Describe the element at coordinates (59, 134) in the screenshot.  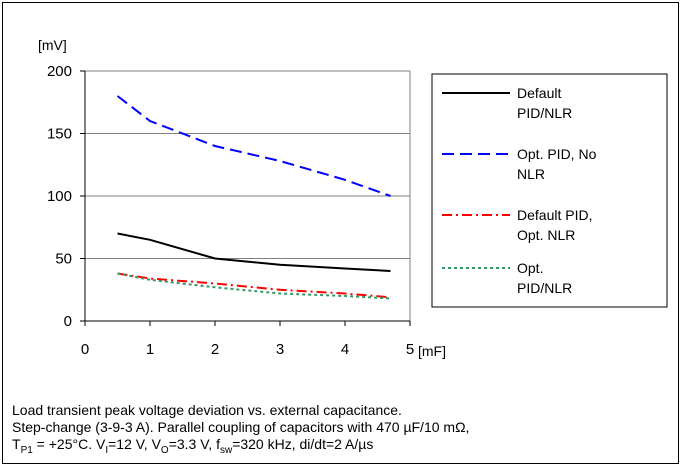
I see `y-tick-label-150: 150` at that location.